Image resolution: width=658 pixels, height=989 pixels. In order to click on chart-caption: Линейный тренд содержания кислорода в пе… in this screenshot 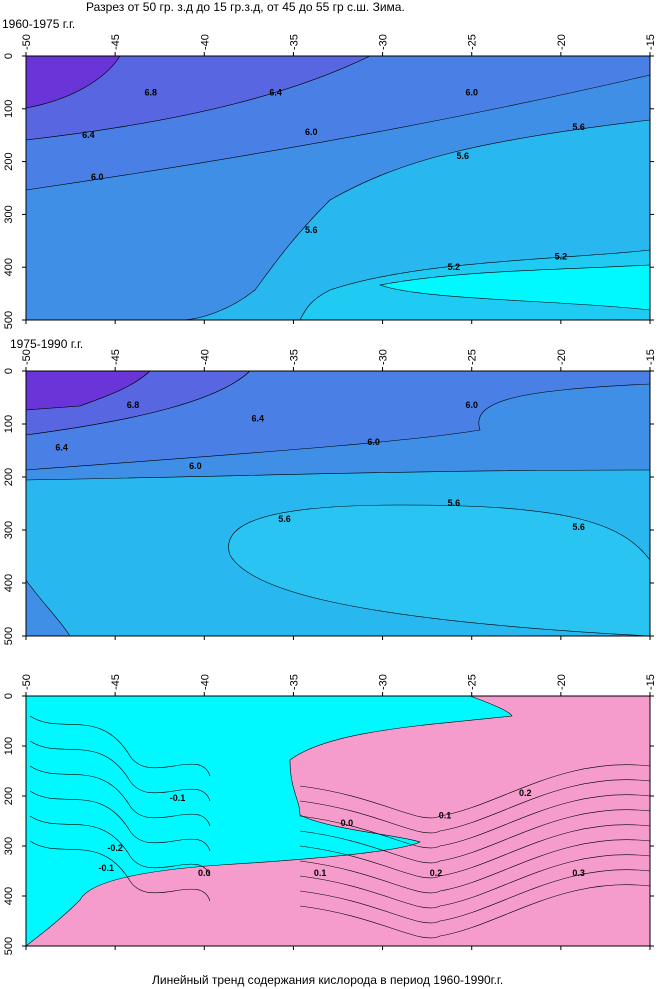, I will do `click(328, 980)`.